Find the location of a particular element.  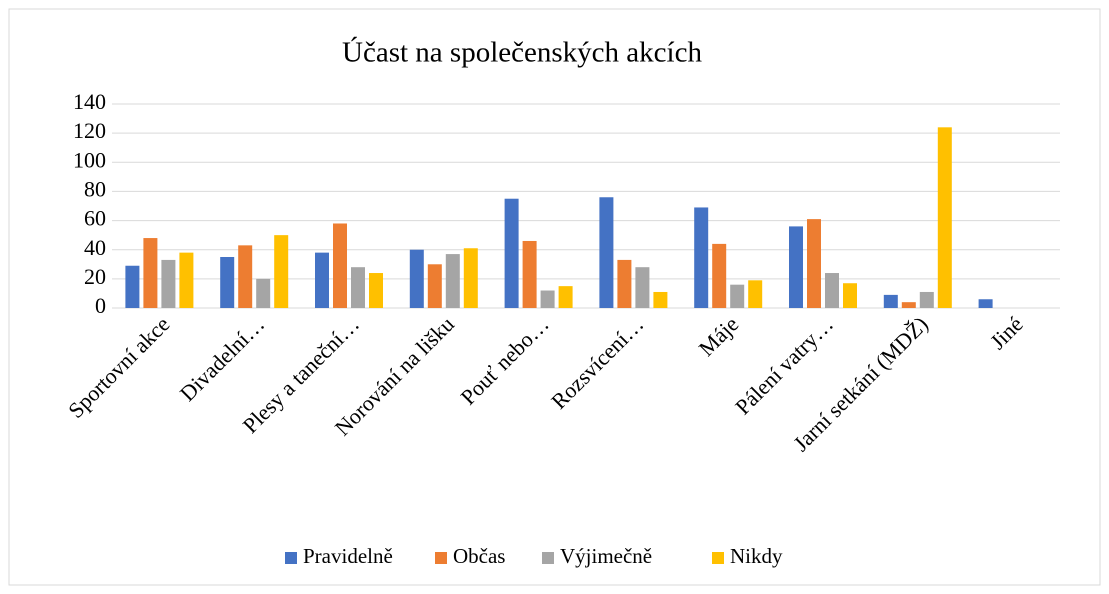

y-tick-label: 120 is located at coordinates (89, 130).